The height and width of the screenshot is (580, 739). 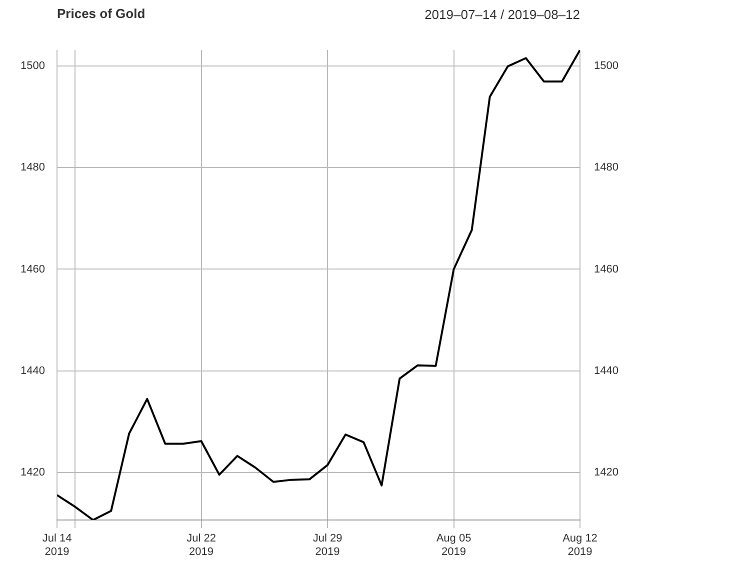 I want to click on y-tick-label: 1480, so click(x=32, y=168).